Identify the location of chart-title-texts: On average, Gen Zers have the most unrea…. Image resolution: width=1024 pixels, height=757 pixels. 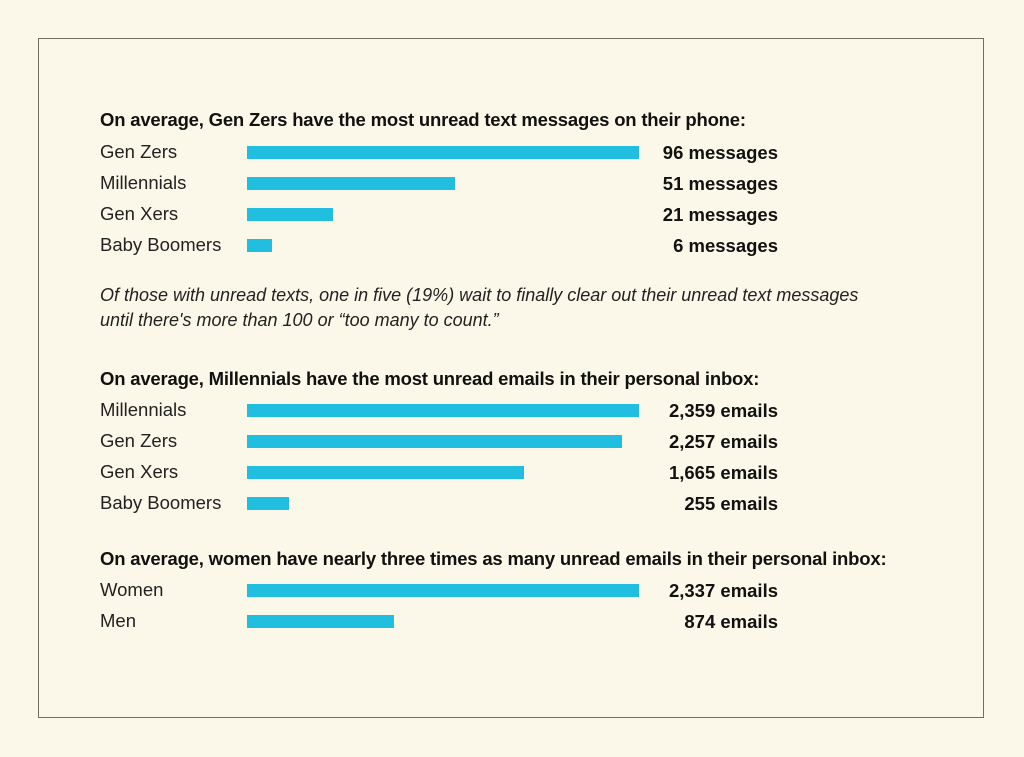
(423, 119).